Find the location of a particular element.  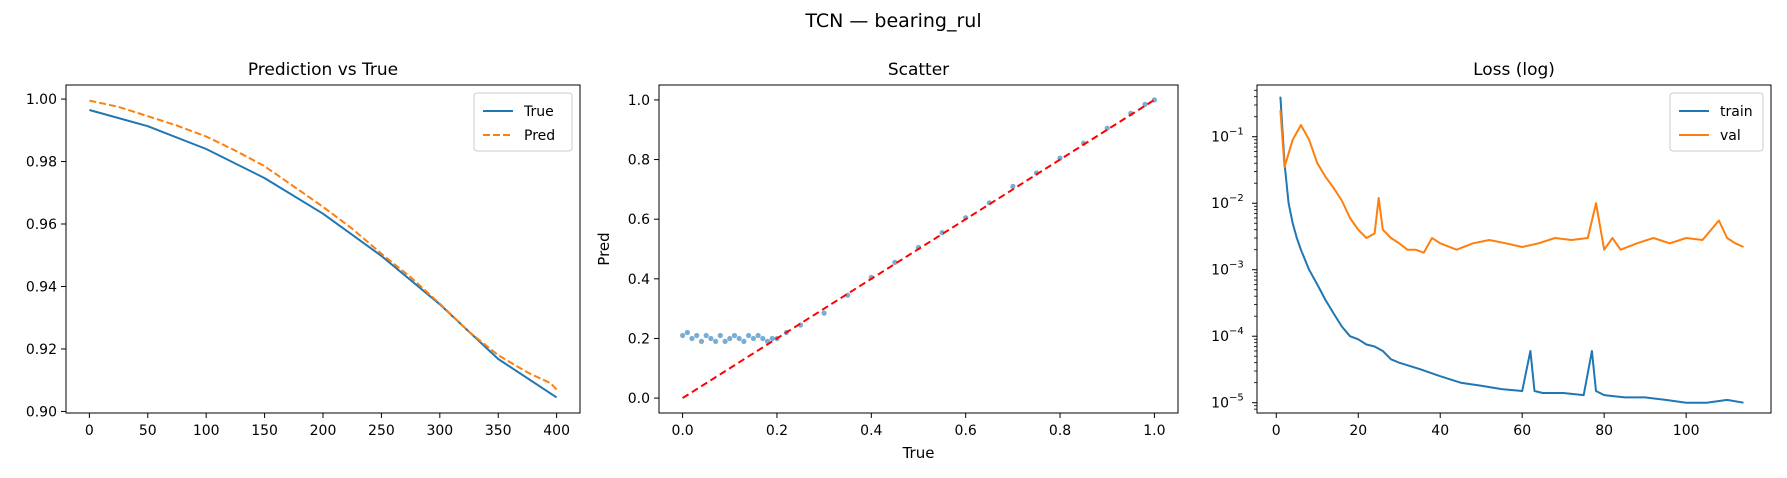

y-tick-label: 0.0 is located at coordinates (639, 399).